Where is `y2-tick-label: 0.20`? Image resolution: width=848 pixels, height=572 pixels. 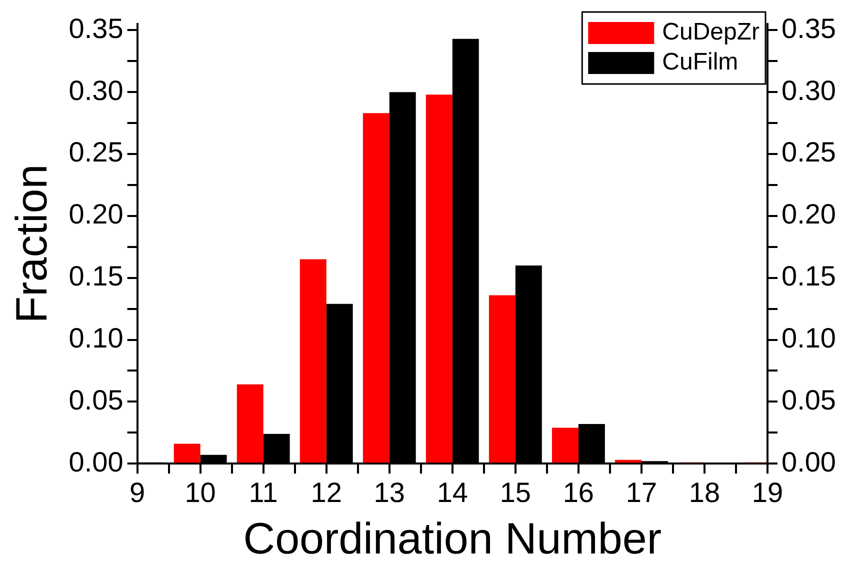 y2-tick-label: 0.20 is located at coordinates (809, 214).